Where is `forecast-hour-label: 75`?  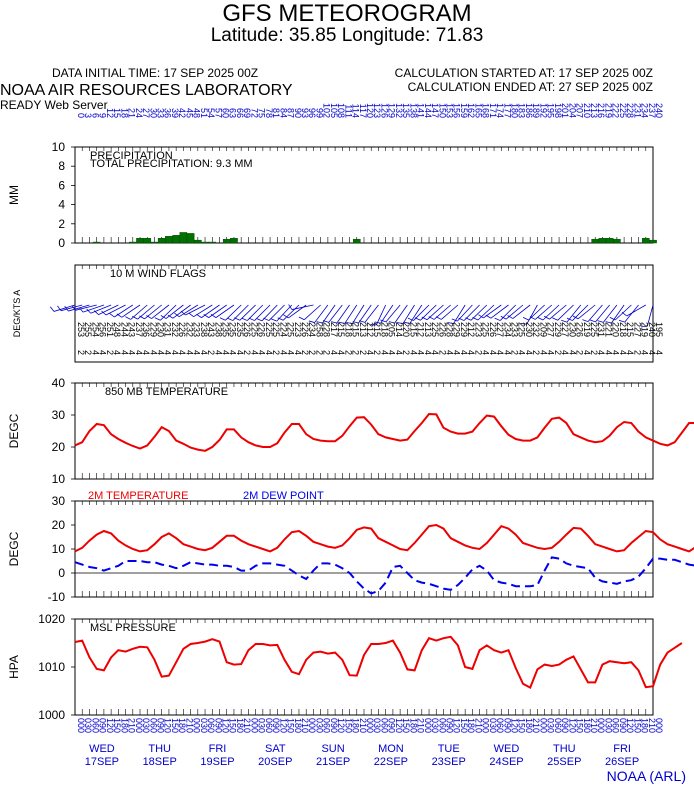 forecast-hour-label: 75 is located at coordinates (262, 113).